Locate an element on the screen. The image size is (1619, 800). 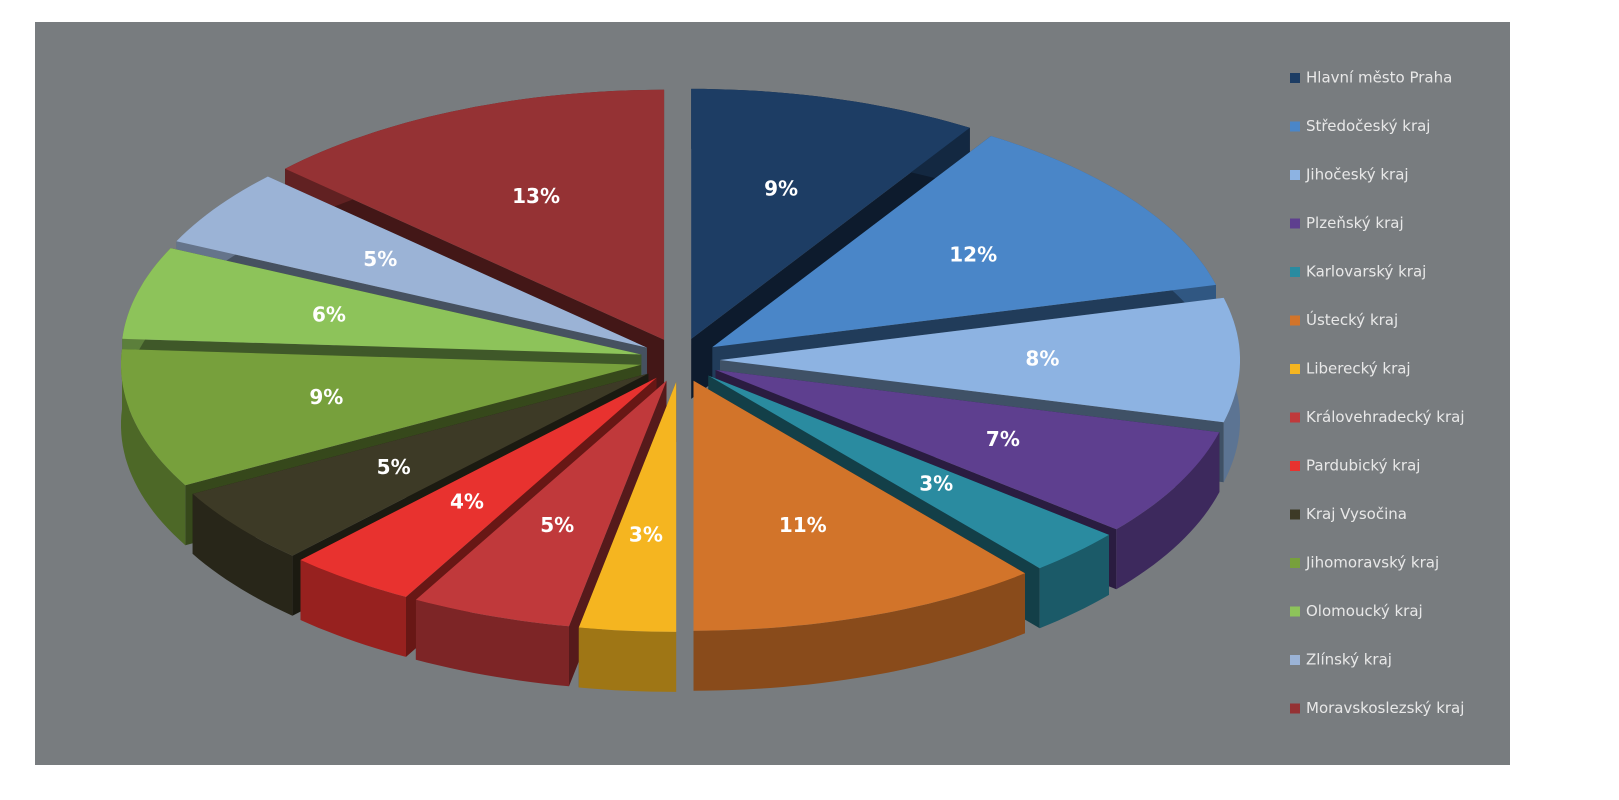
data-label: 8% is located at coordinates (1042, 359).